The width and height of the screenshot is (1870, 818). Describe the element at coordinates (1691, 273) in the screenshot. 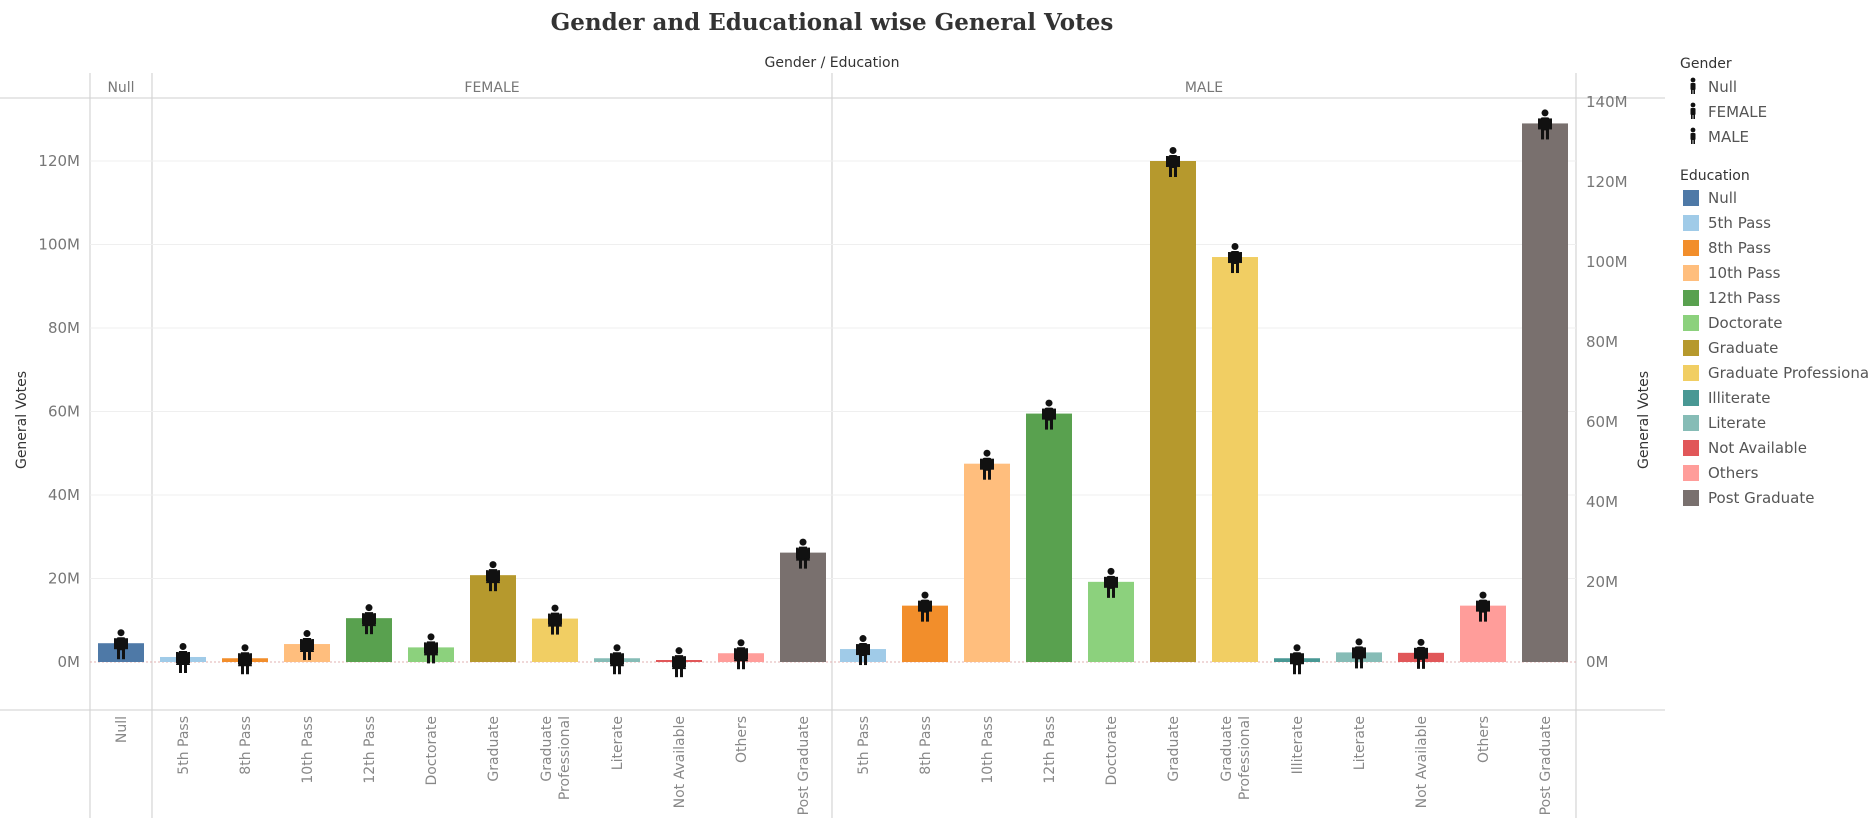

I see `legend-swatch-10th-pass` at that location.